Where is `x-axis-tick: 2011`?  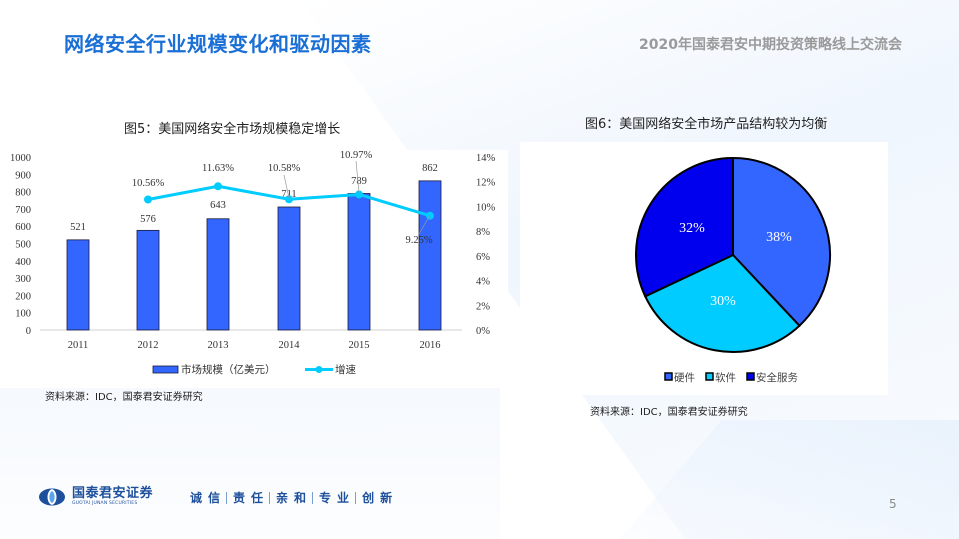
x-axis-tick: 2011 is located at coordinates (78, 345).